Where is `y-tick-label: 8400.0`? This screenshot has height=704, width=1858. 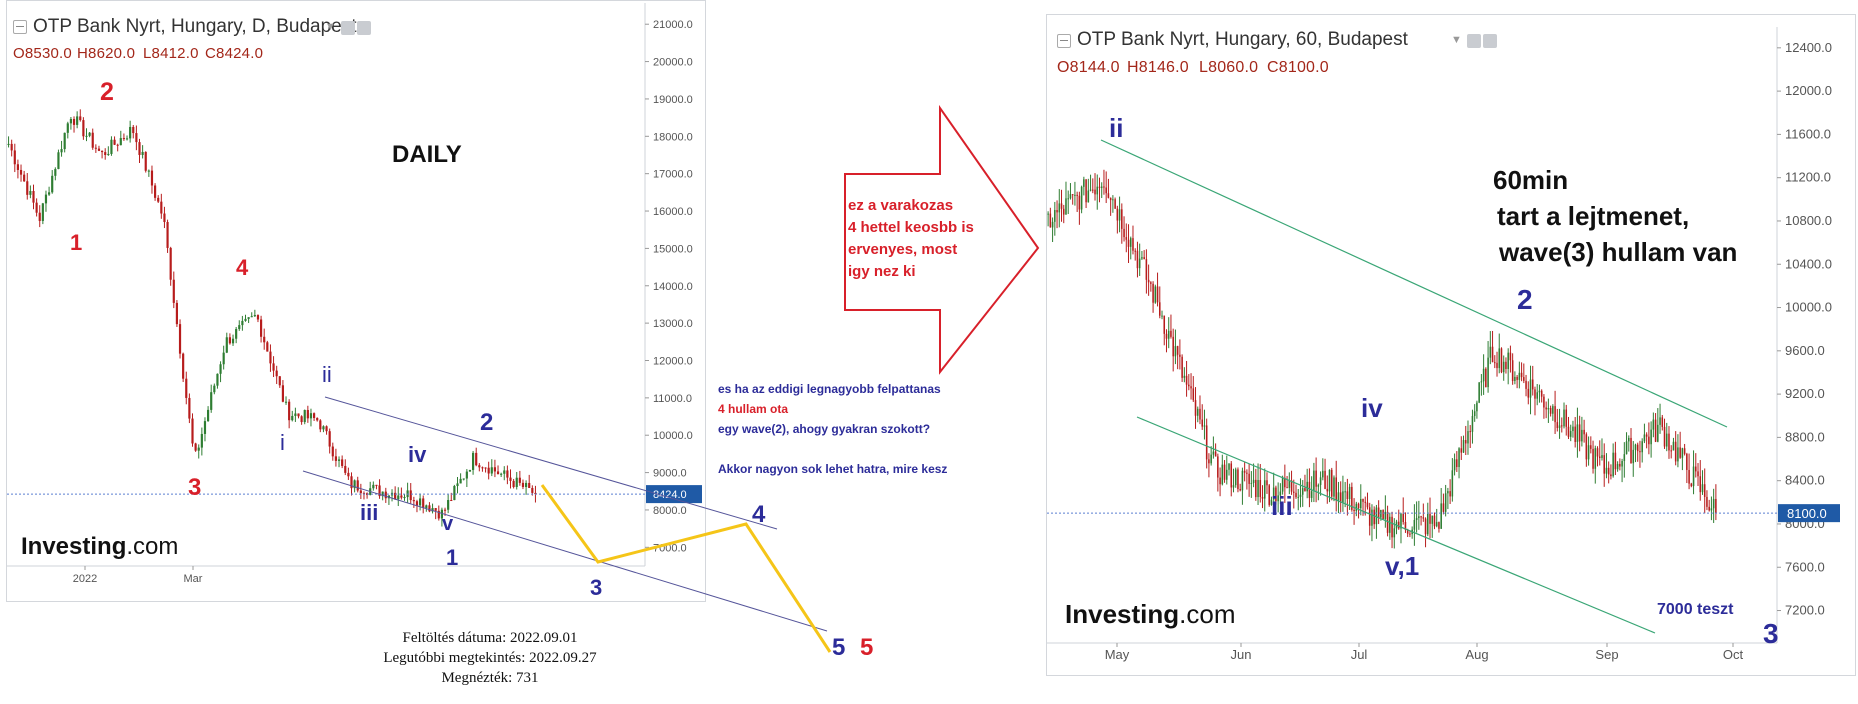
y-tick-label: 8400.0 is located at coordinates (1805, 480).